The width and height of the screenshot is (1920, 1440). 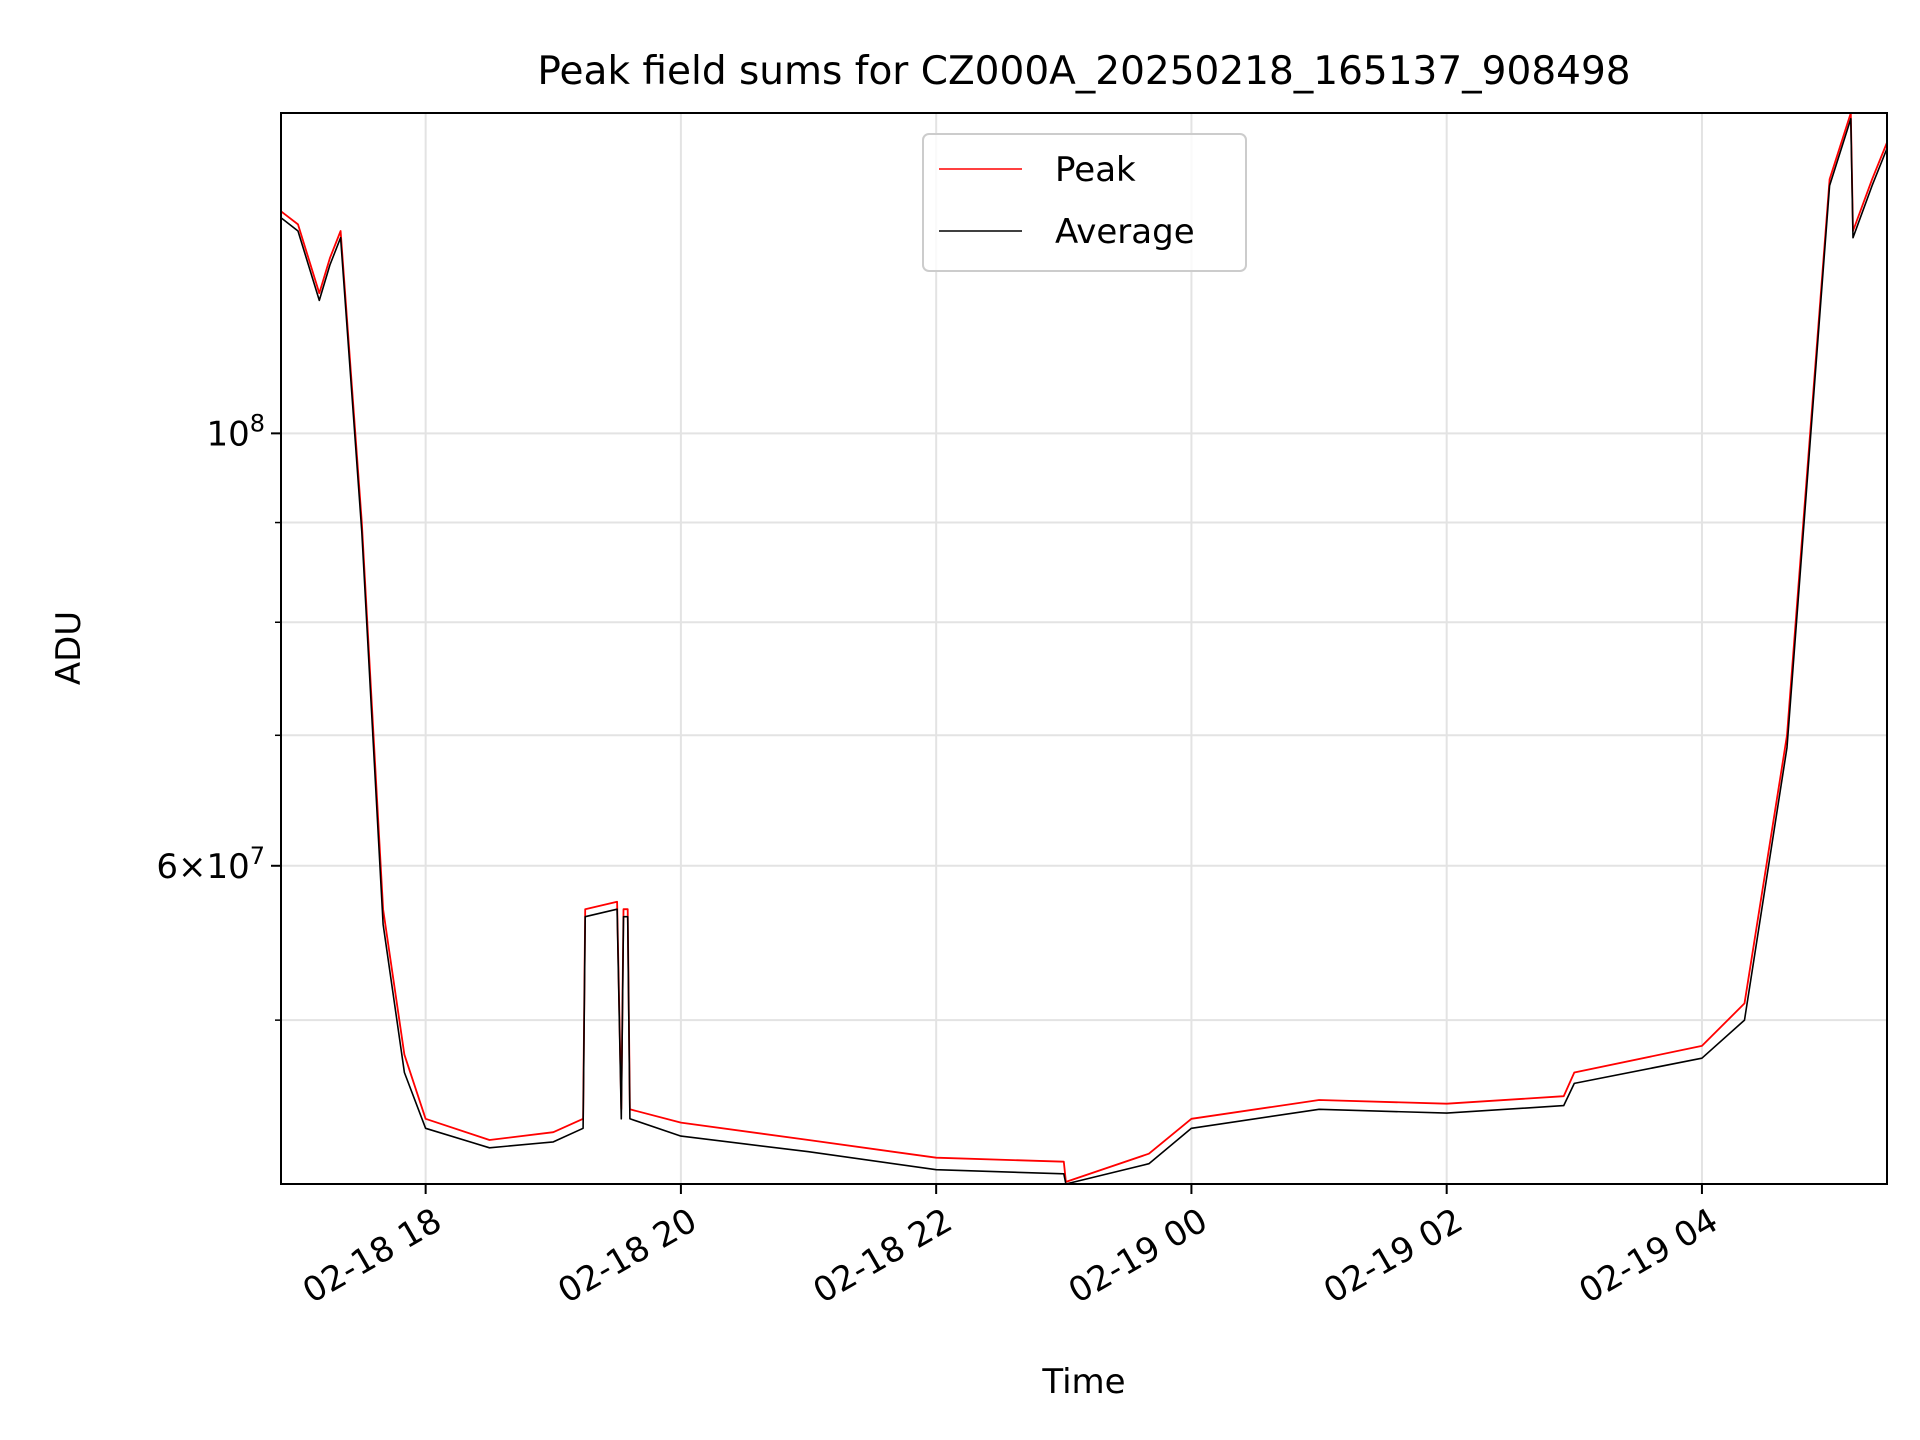 What do you see at coordinates (69, 648) in the screenshot?
I see `y-axis-label: ADU` at bounding box center [69, 648].